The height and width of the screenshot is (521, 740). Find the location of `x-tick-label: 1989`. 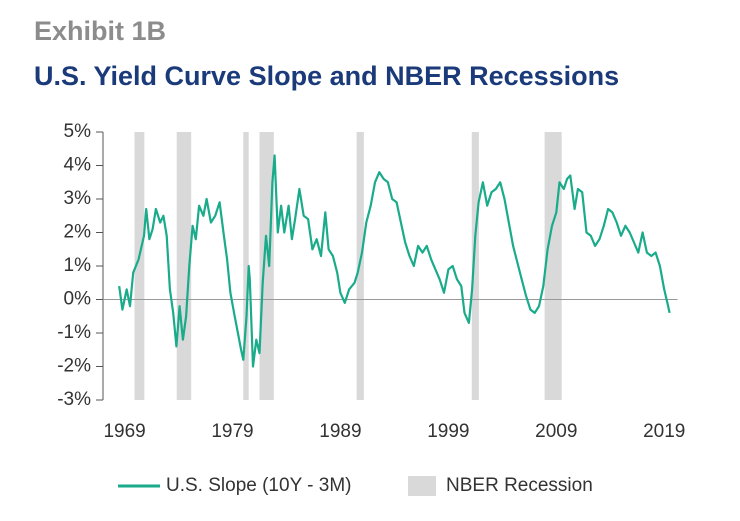

x-tick-label: 1989 is located at coordinates (340, 431).